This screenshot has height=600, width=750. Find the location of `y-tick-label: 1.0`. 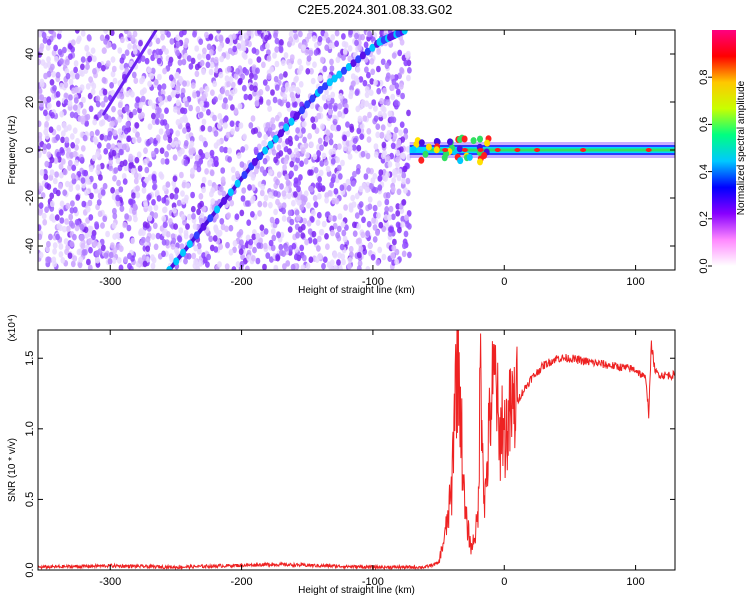

y-tick-label: 1.0 is located at coordinates (30, 428).